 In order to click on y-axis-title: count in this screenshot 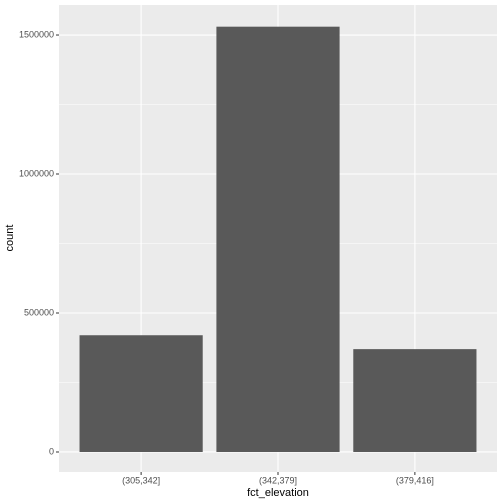, I will do `click(10, 238)`.